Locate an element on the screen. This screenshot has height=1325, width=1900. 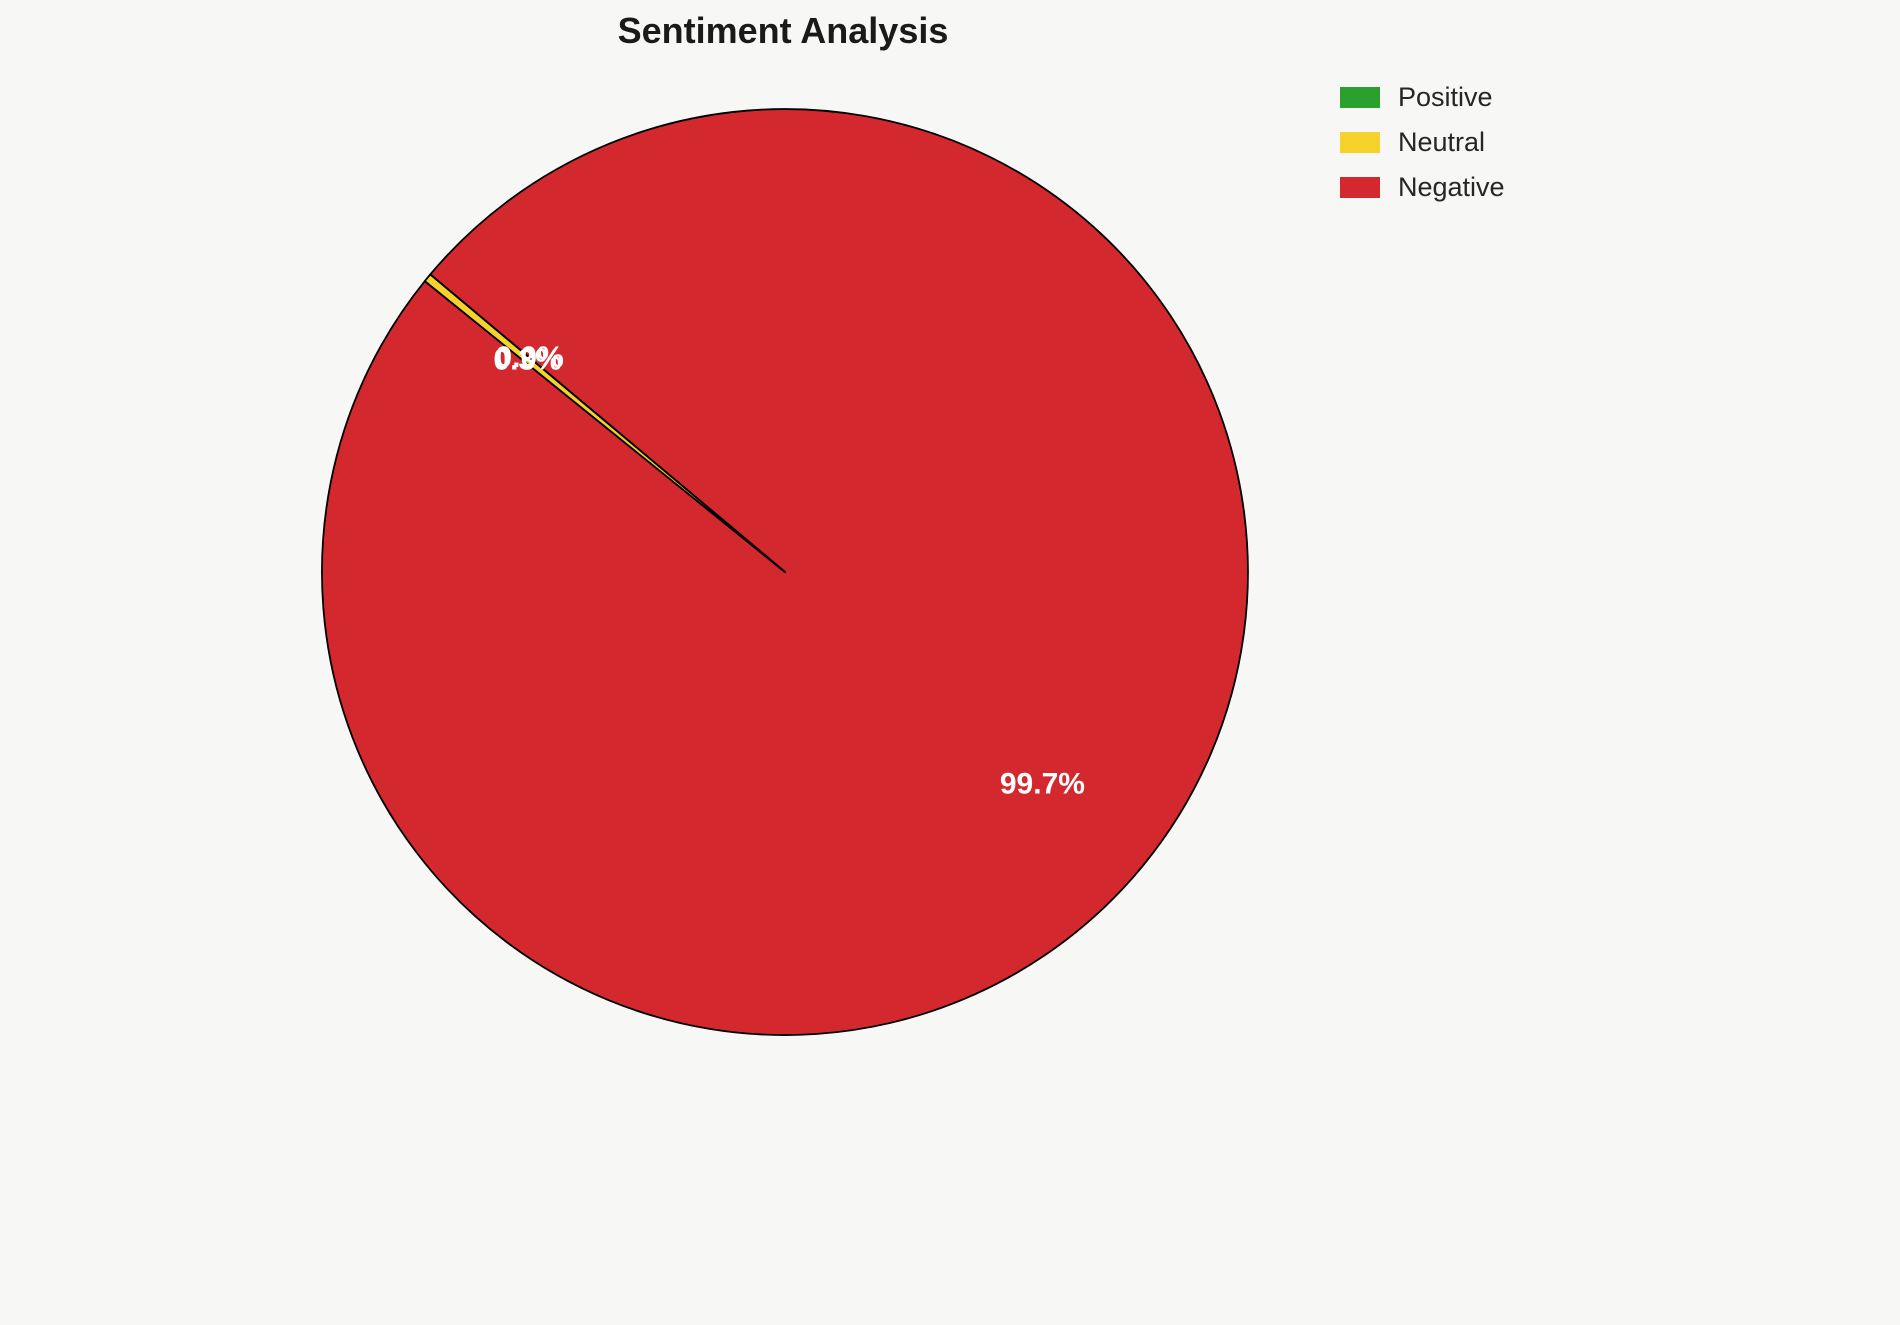
legend: Positive Neutral Negative is located at coordinates (1422, 142).